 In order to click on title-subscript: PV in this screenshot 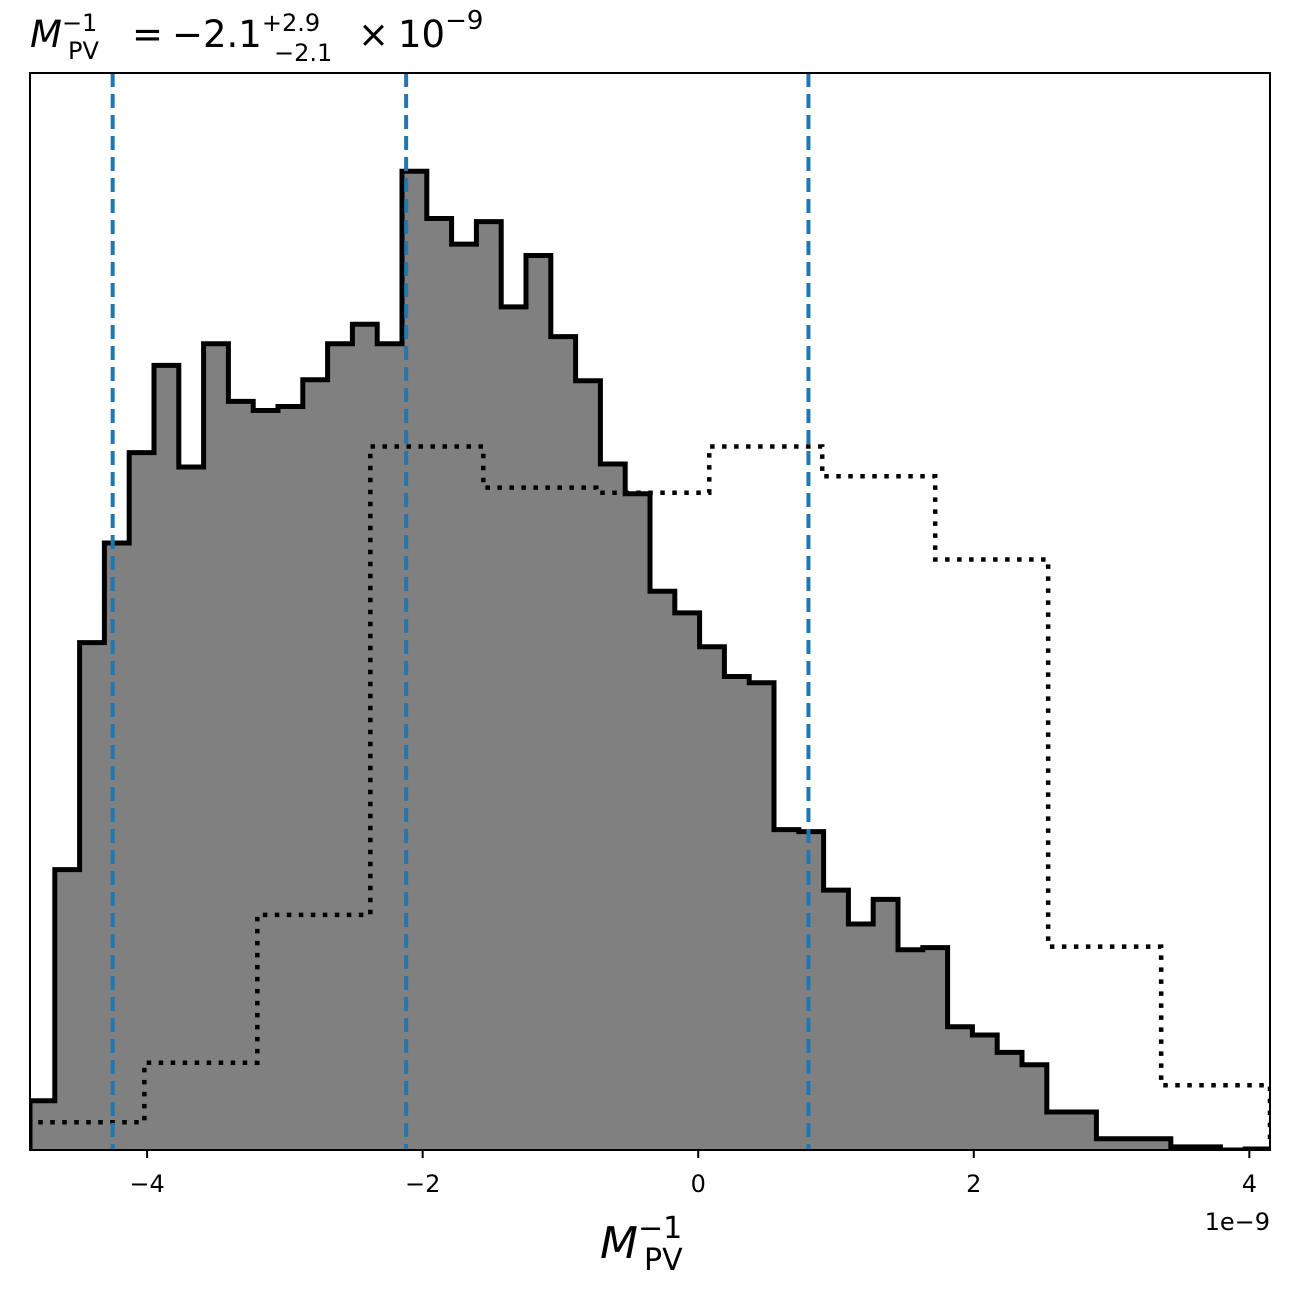, I will do `click(83, 51)`.